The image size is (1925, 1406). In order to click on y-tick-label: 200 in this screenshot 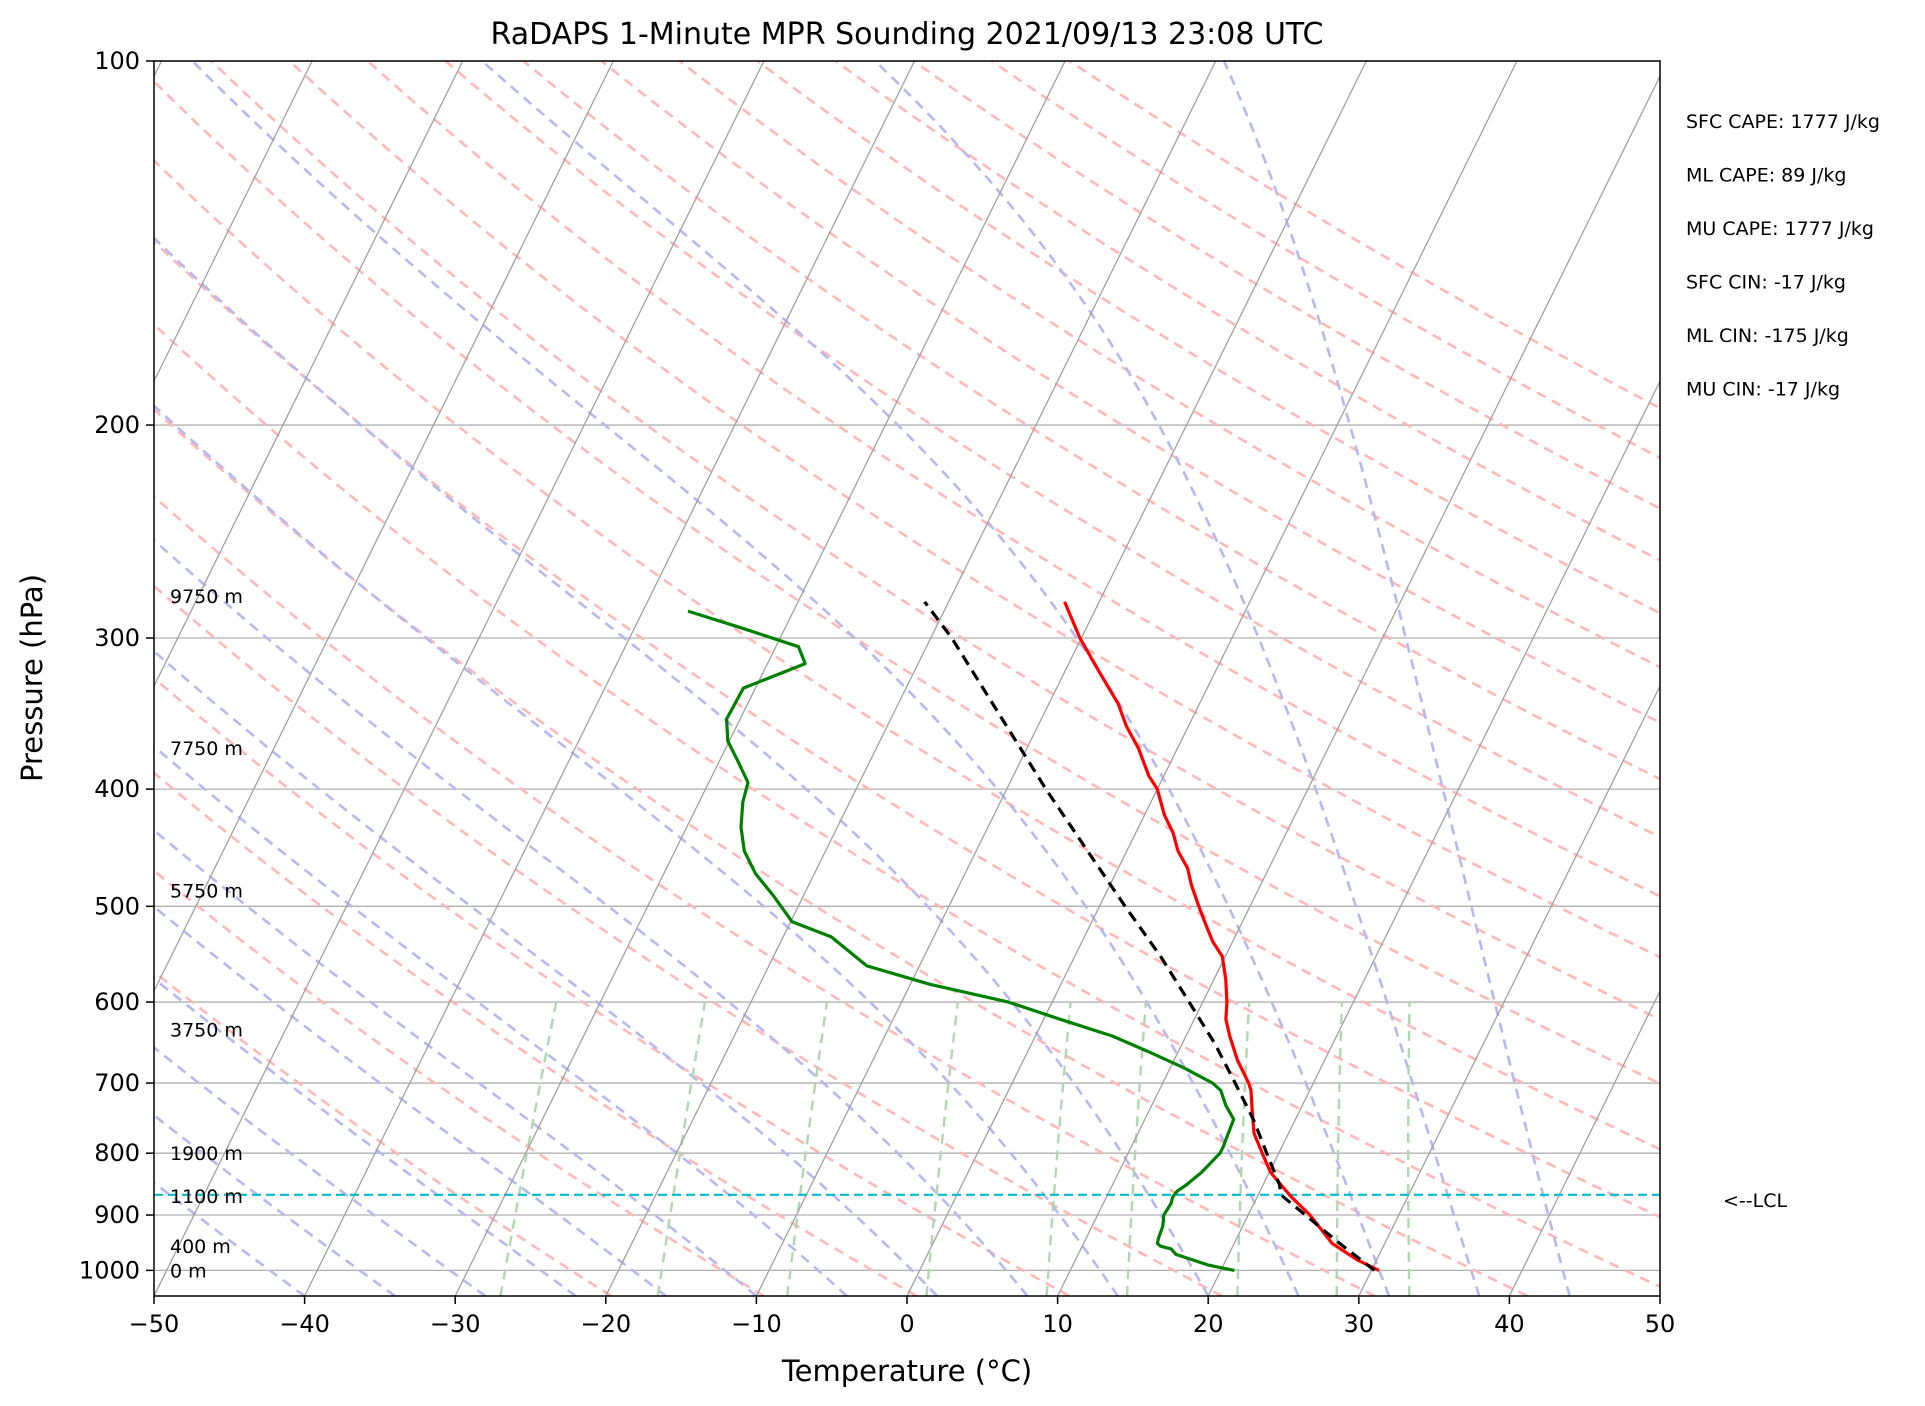, I will do `click(117, 425)`.